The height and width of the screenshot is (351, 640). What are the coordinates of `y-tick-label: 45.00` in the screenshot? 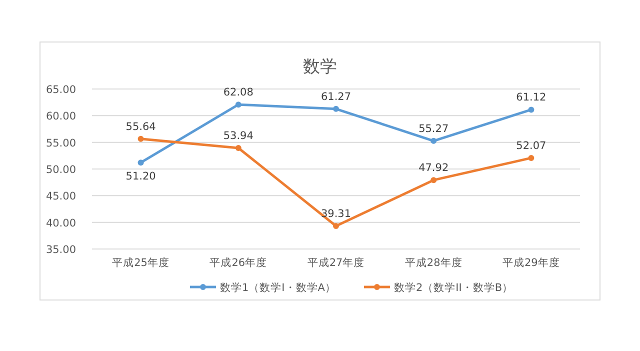 It's located at (61, 196).